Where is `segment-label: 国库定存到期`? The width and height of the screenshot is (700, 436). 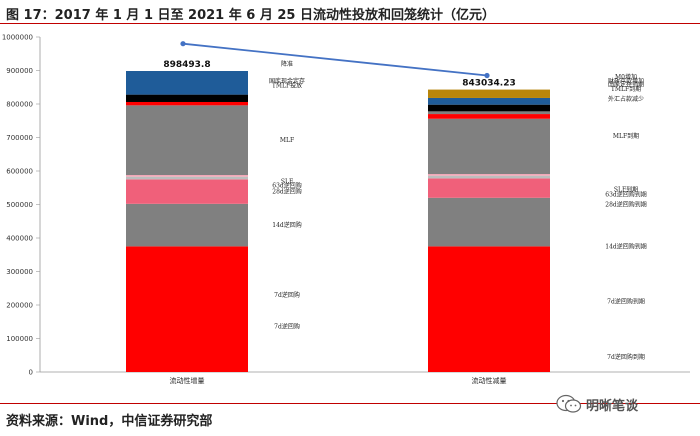 segment-label: 国库定存到期 is located at coordinates (626, 85).